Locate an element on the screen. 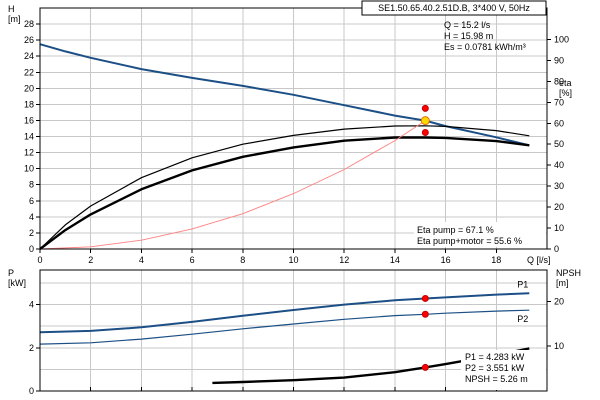  power-info-bg is located at coordinates (503, 370).